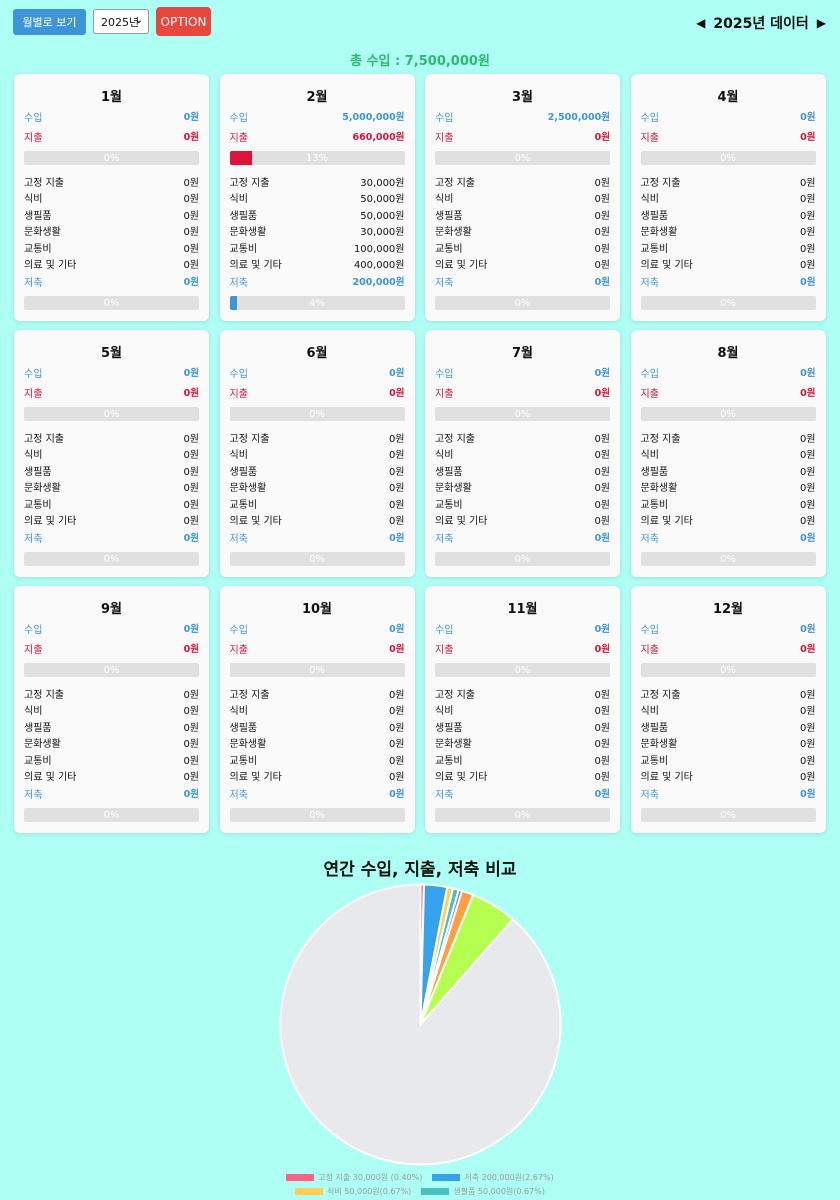 Image resolution: width=840 pixels, height=1200 pixels. I want to click on category-value: 30,000원, so click(382, 183).